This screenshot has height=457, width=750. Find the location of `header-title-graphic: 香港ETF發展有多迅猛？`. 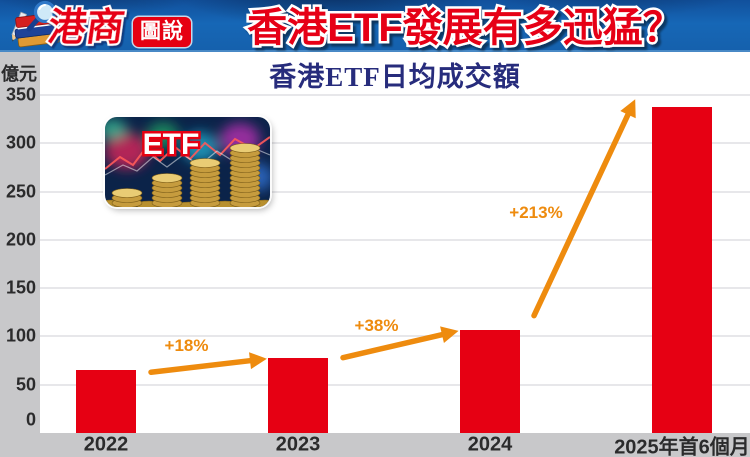

header-title-graphic: 香港ETF發展有多迅猛？ is located at coordinates (465, 28).